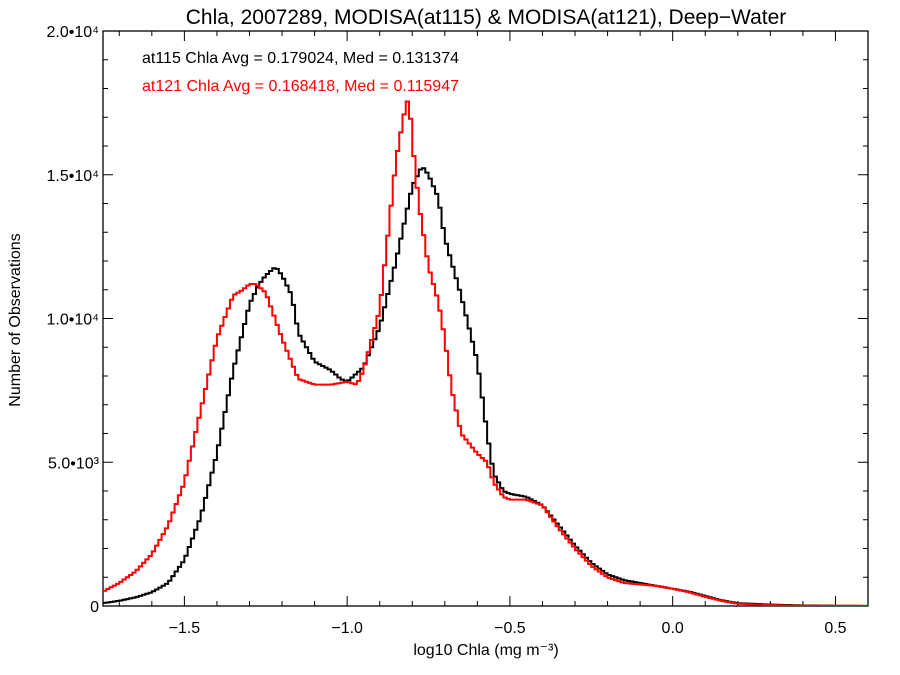 The image size is (900, 675). Describe the element at coordinates (72, 176) in the screenshot. I see `y-tick-label: 1.5•10⁴` at that location.